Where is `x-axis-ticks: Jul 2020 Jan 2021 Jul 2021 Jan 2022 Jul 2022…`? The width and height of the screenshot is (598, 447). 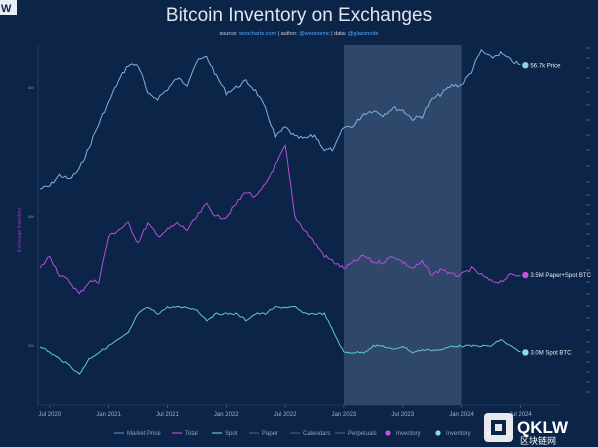
x-axis-ticks: Jul 2020 Jan 2021 Jul 2021 Jan 2022 Jul 2022… is located at coordinates (285, 411).